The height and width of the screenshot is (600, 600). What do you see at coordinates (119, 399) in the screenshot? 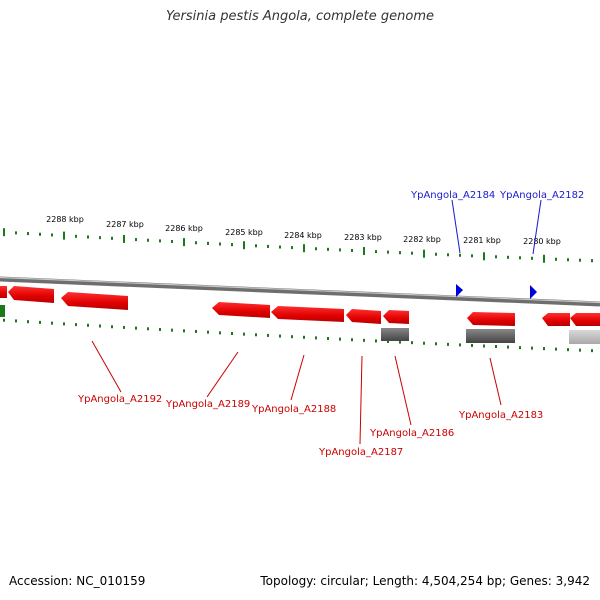
I see `gene-label: YpAngola_A2192` at bounding box center [119, 399].